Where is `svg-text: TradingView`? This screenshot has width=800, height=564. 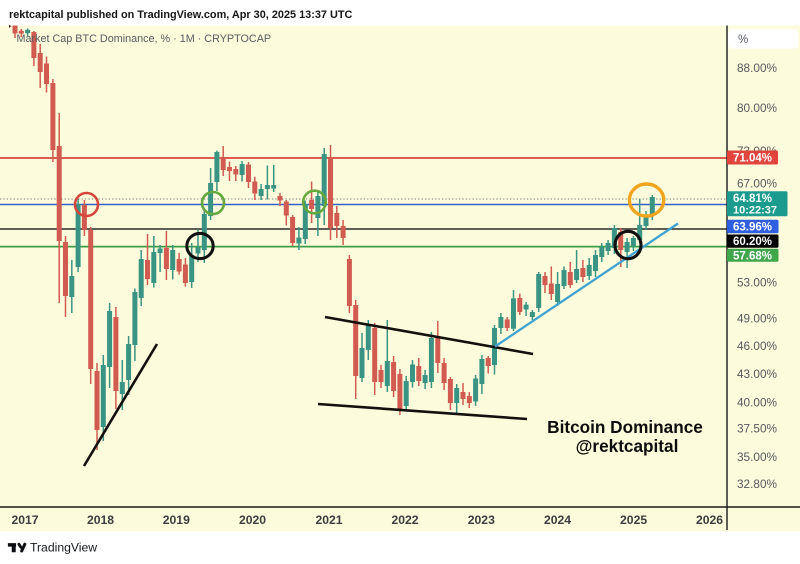 svg-text: TradingView is located at coordinates (63, 548).